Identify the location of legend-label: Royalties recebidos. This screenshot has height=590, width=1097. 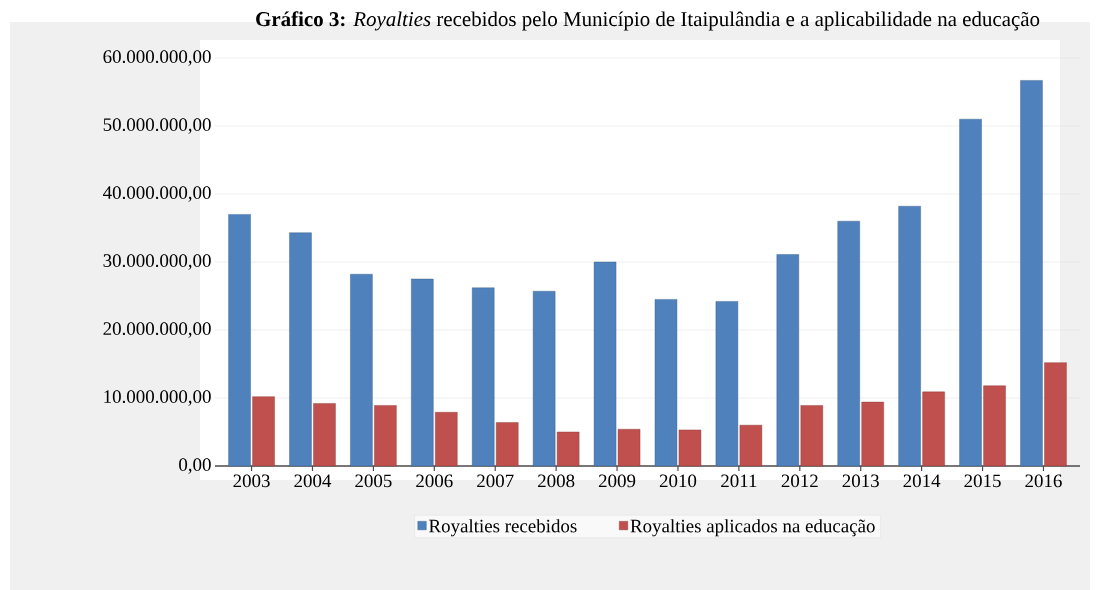
(503, 528).